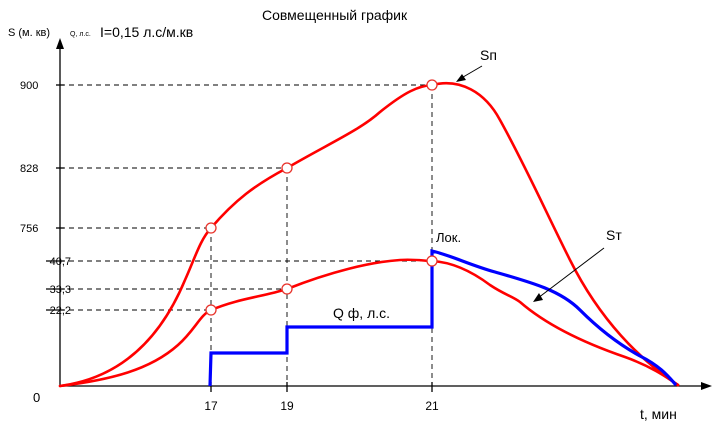 Image resolution: width=722 pixels, height=433 pixels. What do you see at coordinates (335, 15) in the screenshot?
I see `chart-title: Совмещенный график` at bounding box center [335, 15].